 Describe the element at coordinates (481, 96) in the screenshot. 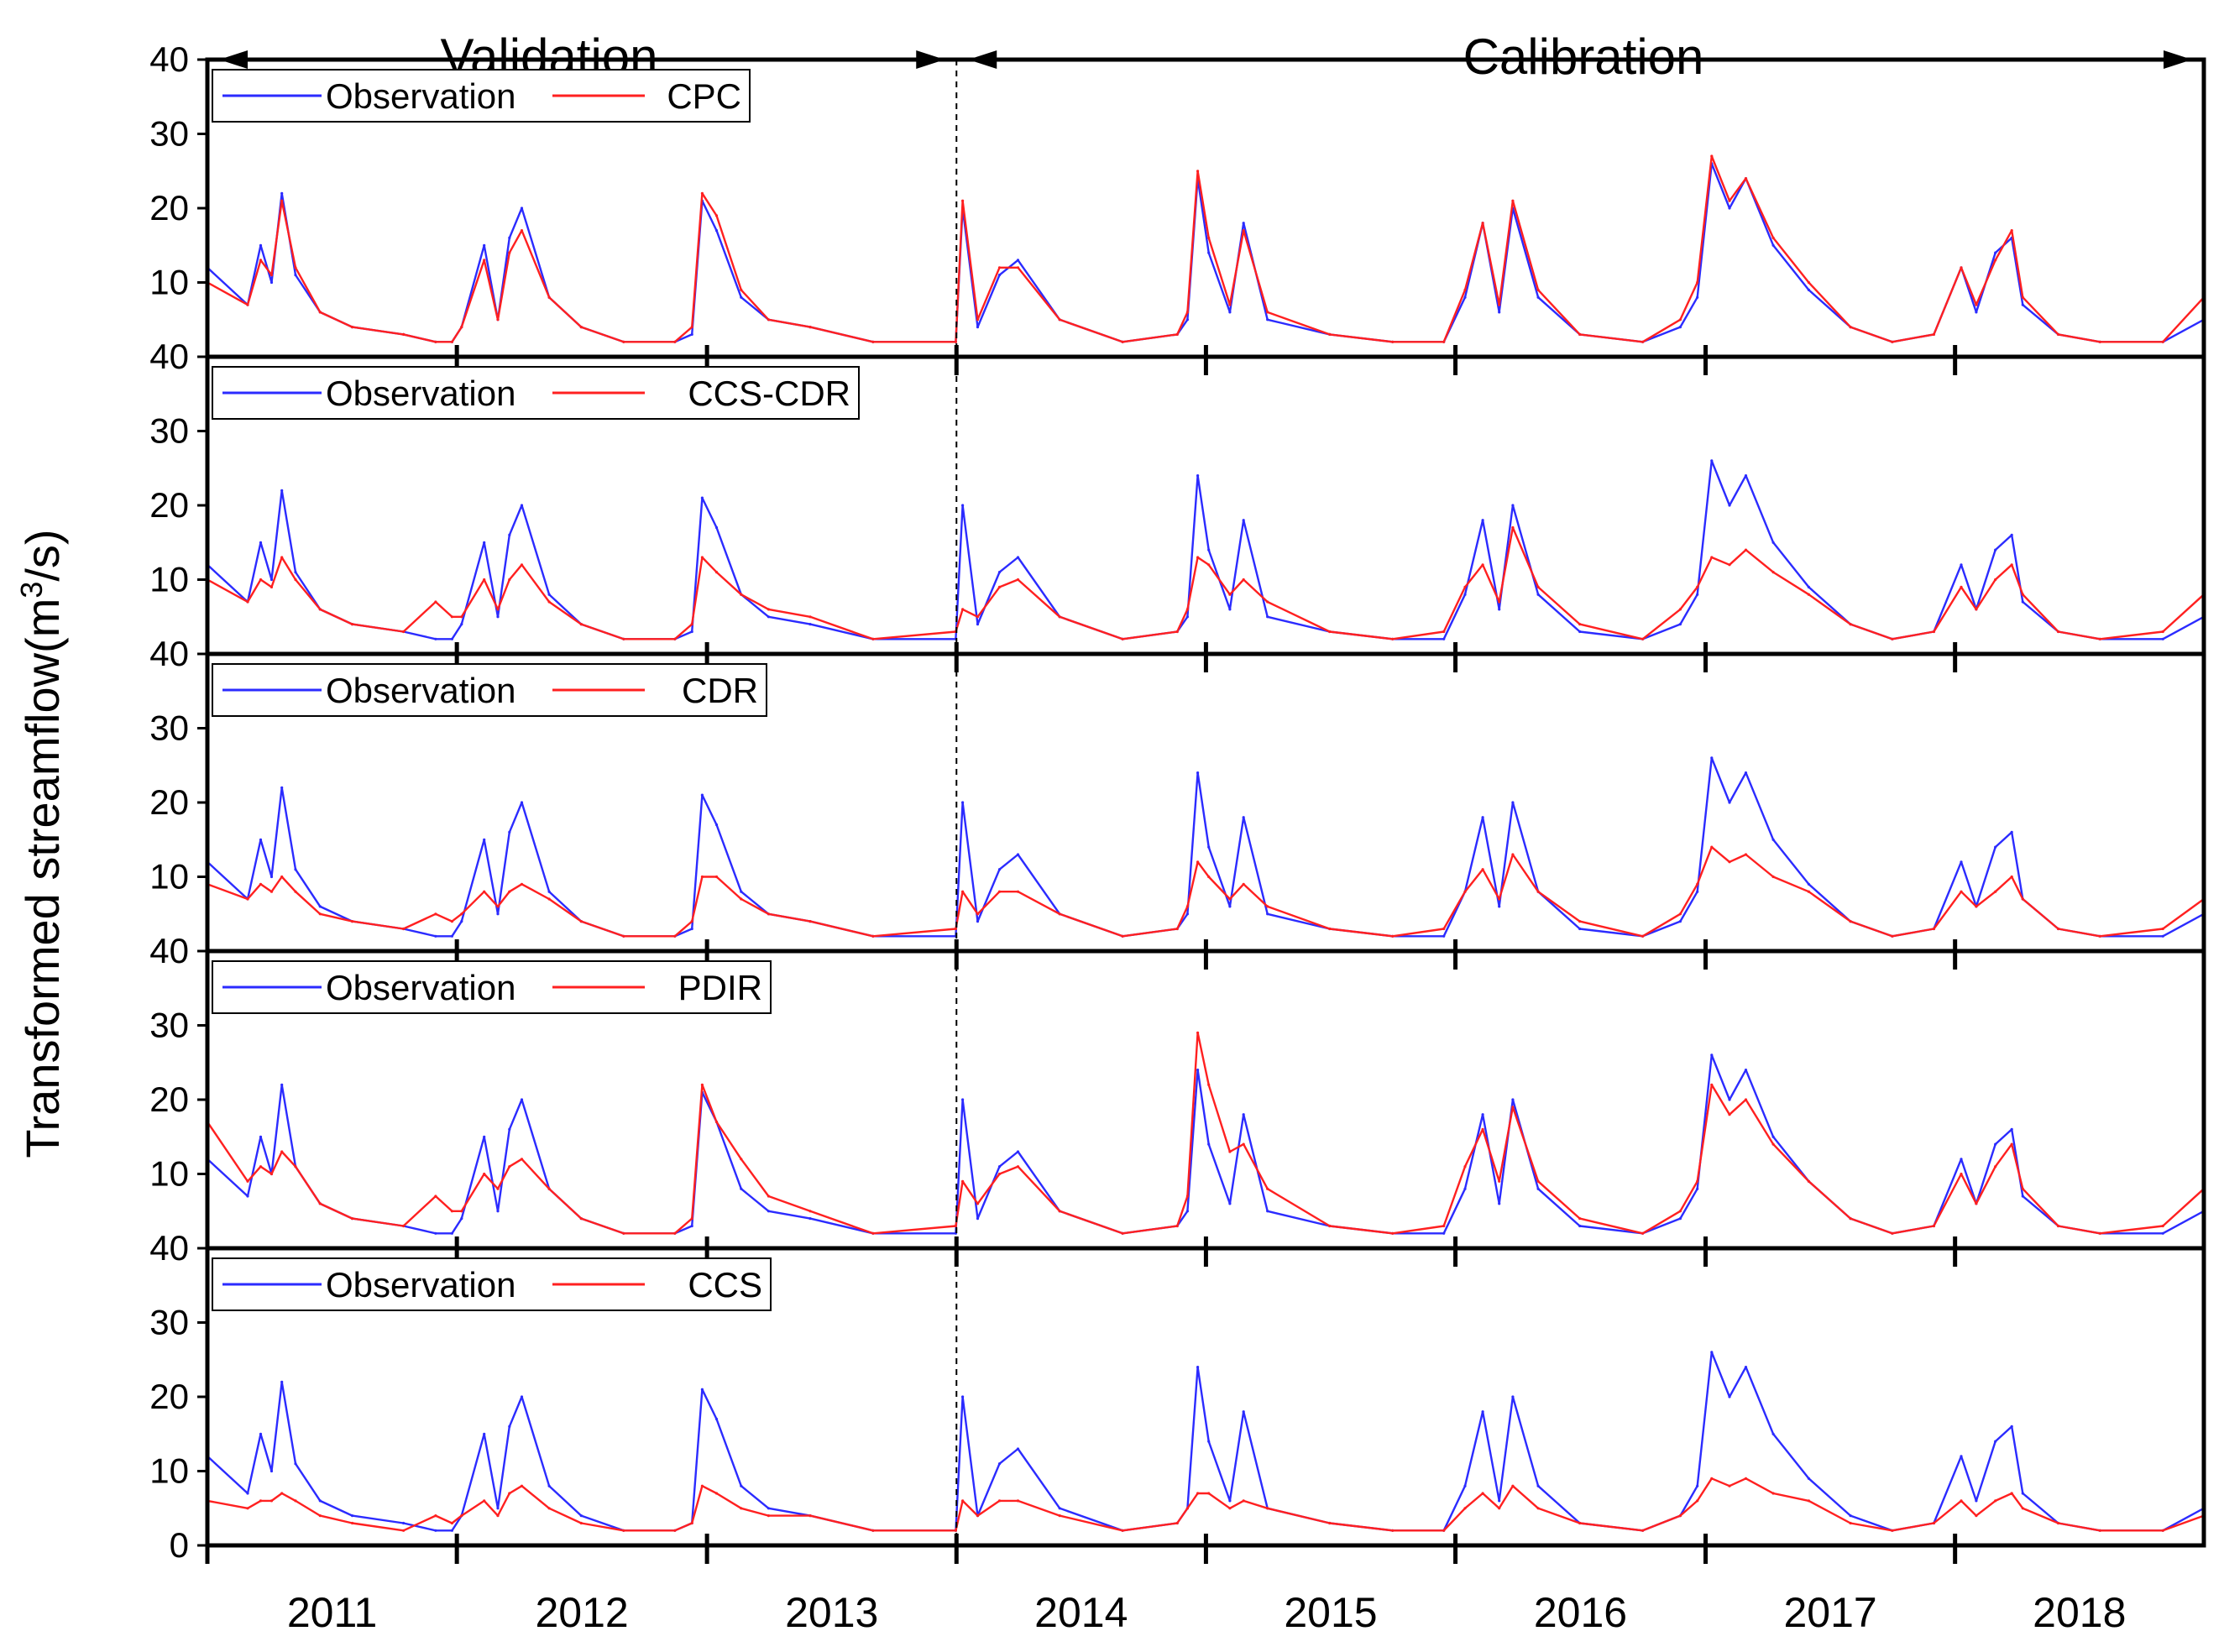

I see `legend: Observation CPC` at that location.